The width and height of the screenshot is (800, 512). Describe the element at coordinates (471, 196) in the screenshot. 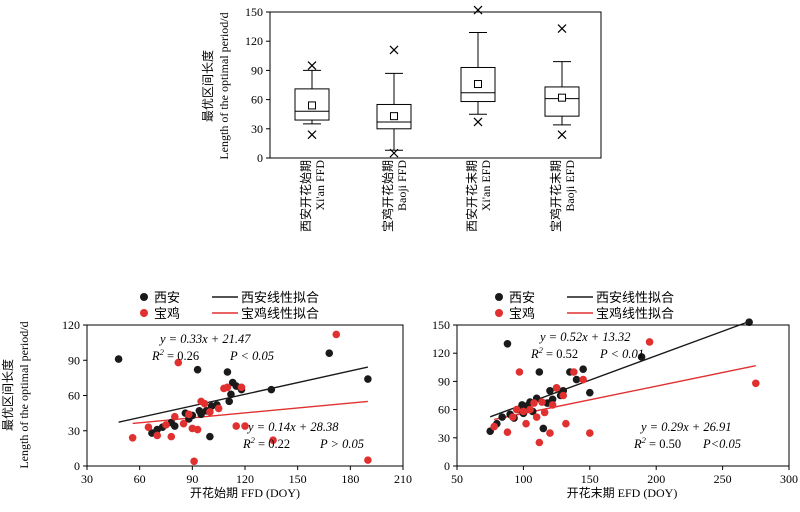

I see `category-label-cn-3: 西安开花末期` at that location.